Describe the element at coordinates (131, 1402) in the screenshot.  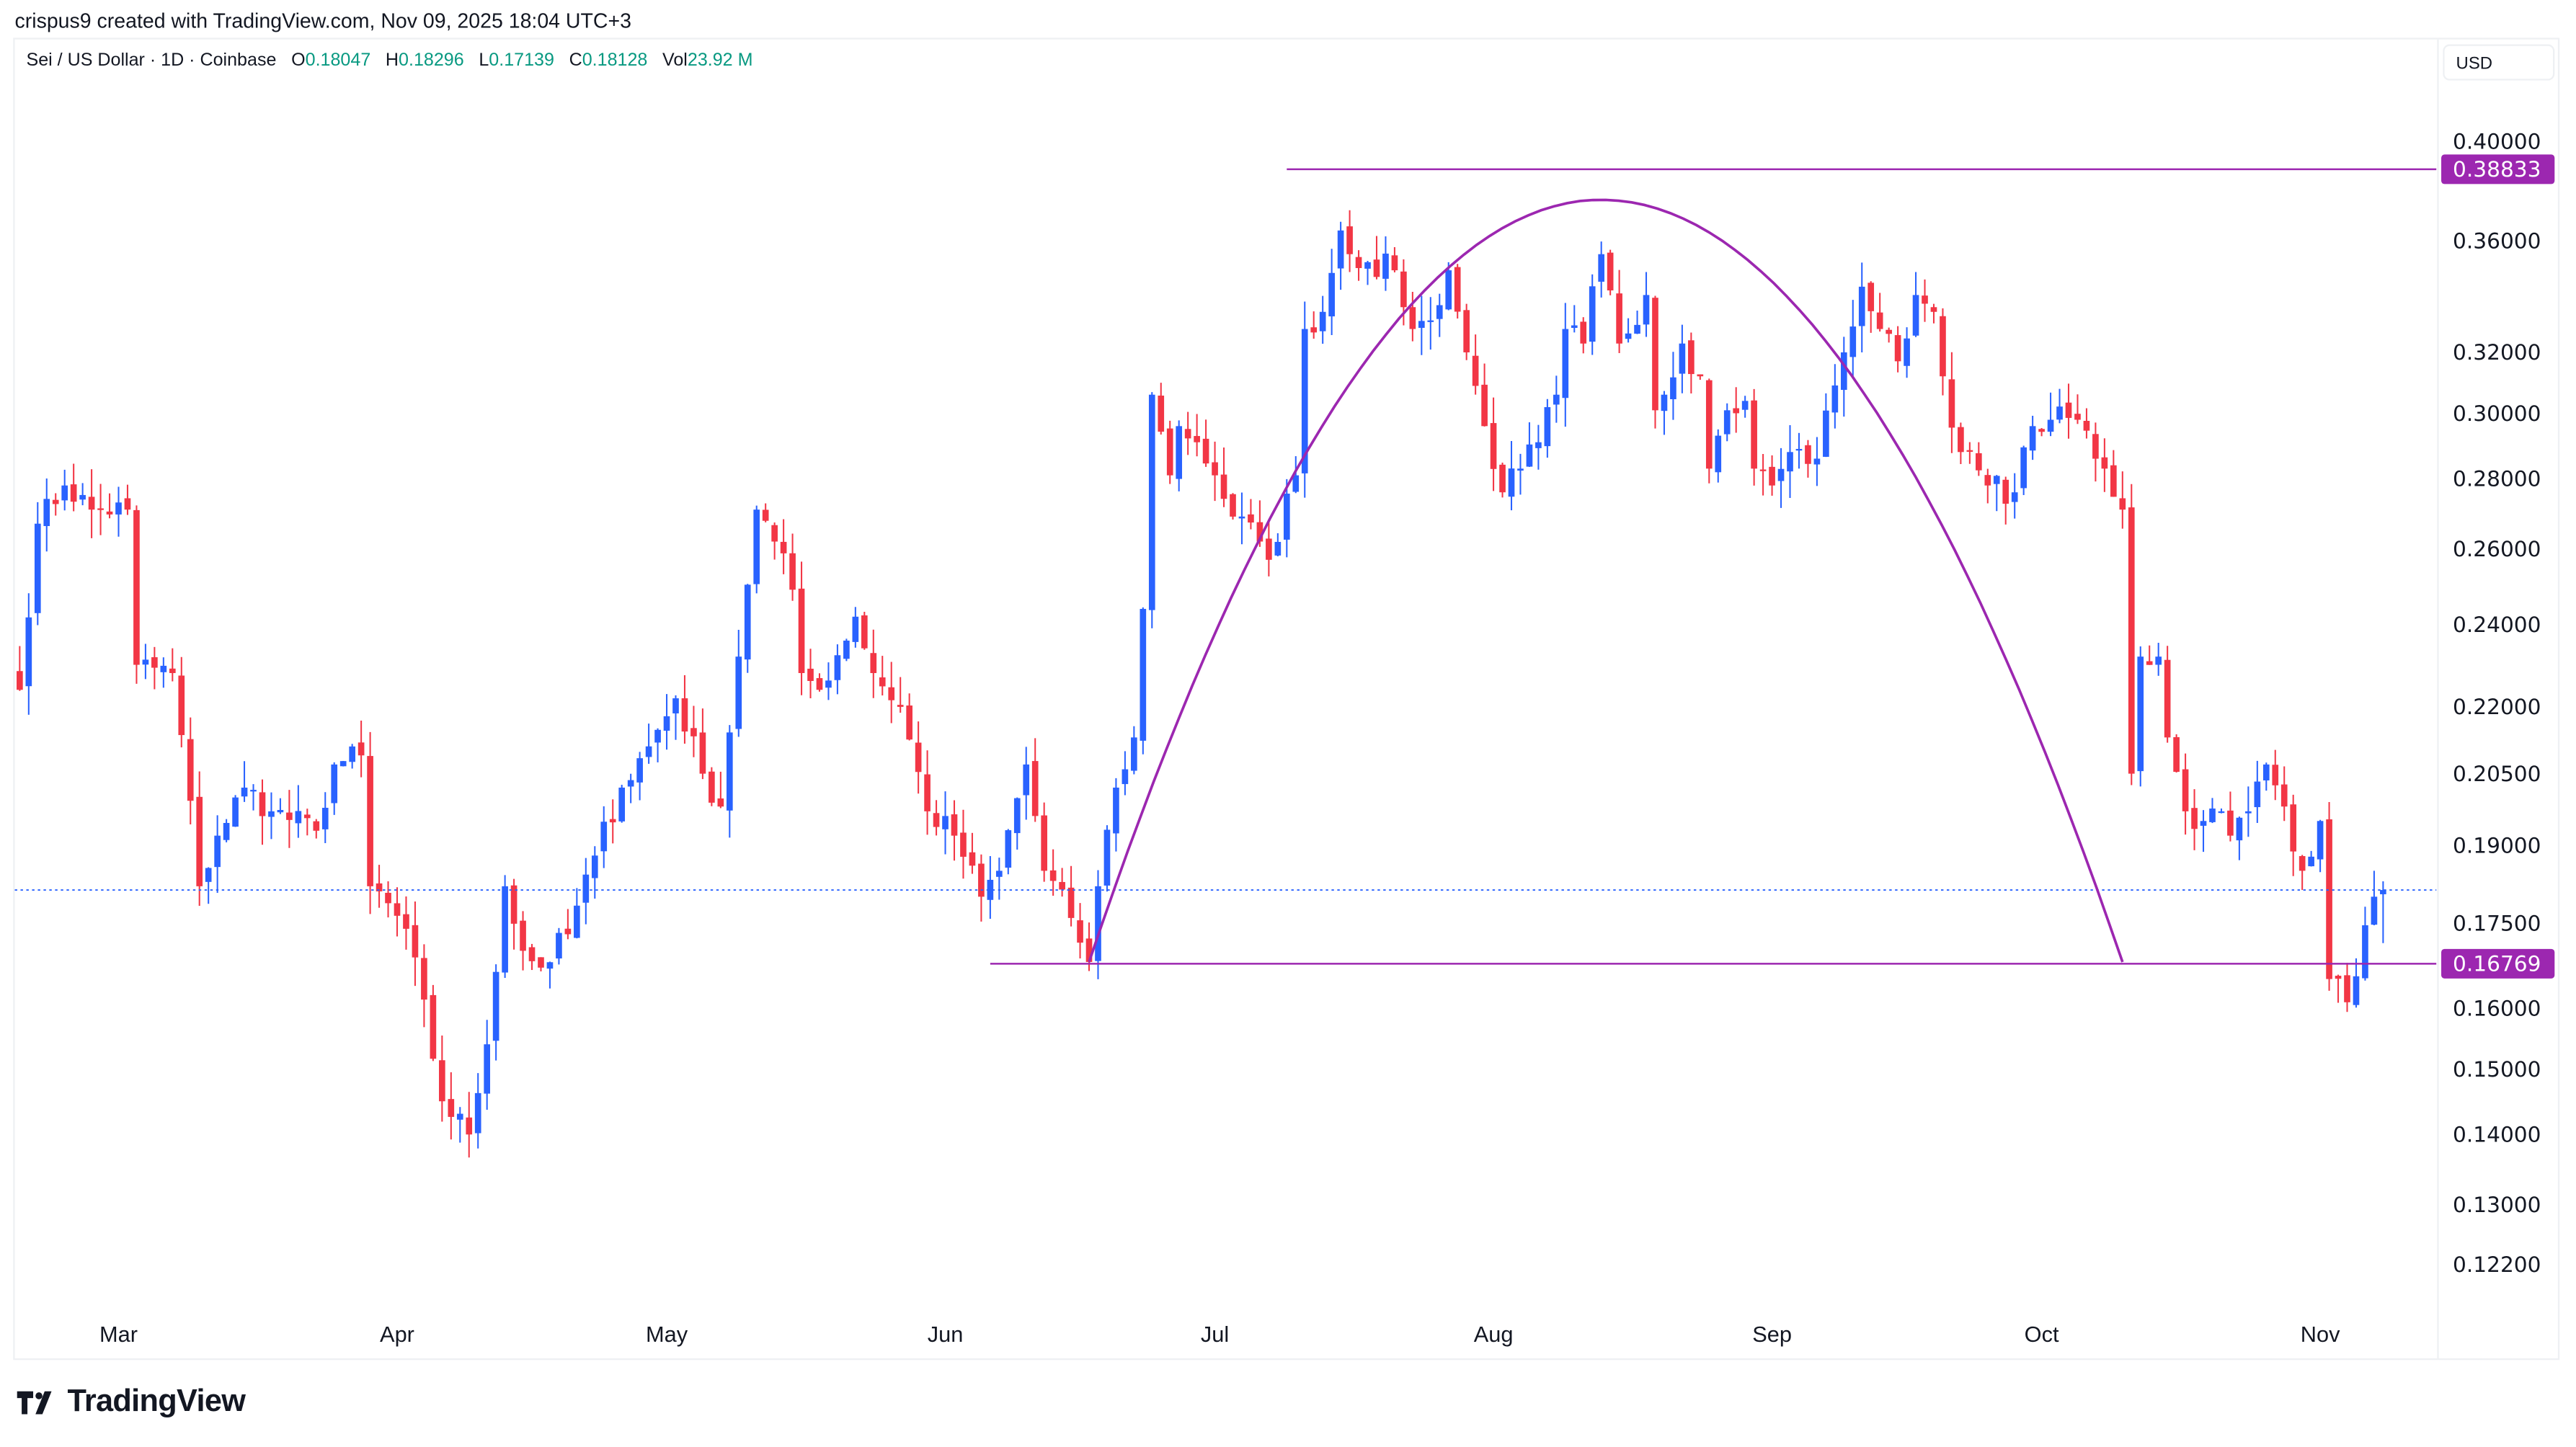
I see `tradingview-logo: TradingView` at that location.